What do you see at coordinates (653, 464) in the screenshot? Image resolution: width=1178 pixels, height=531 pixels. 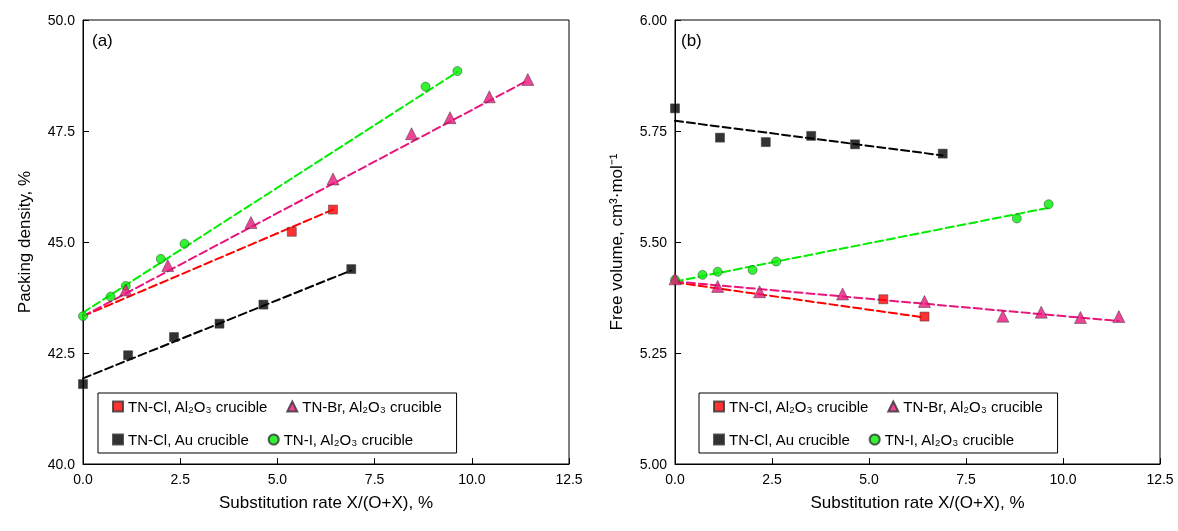 I see `y-tick-label: 5.00` at bounding box center [653, 464].